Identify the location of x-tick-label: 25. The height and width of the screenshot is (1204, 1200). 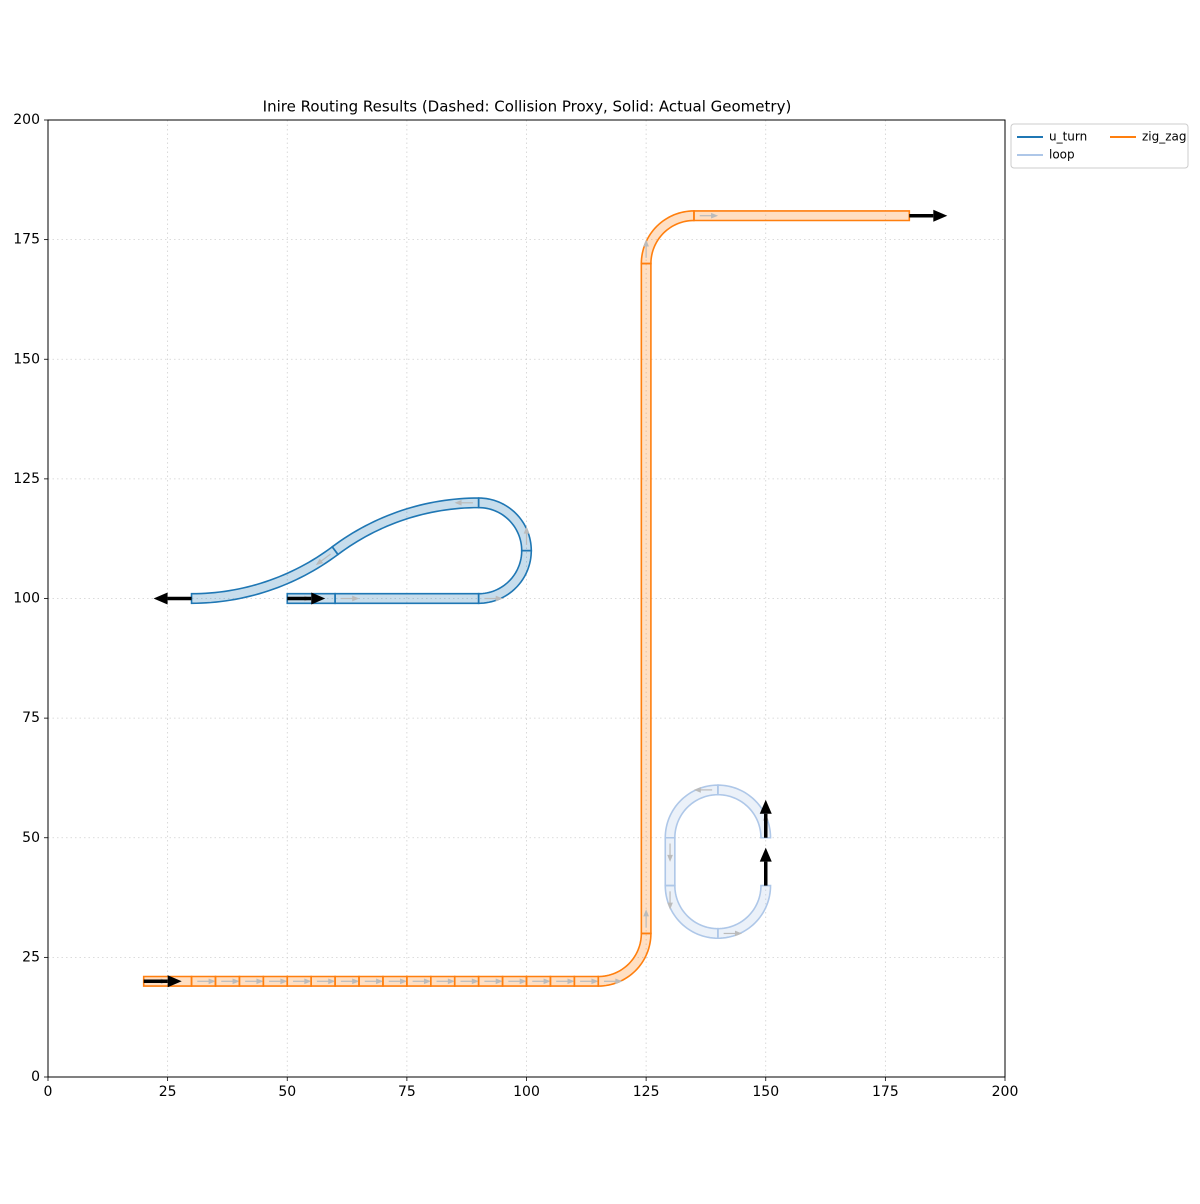
(168, 1092).